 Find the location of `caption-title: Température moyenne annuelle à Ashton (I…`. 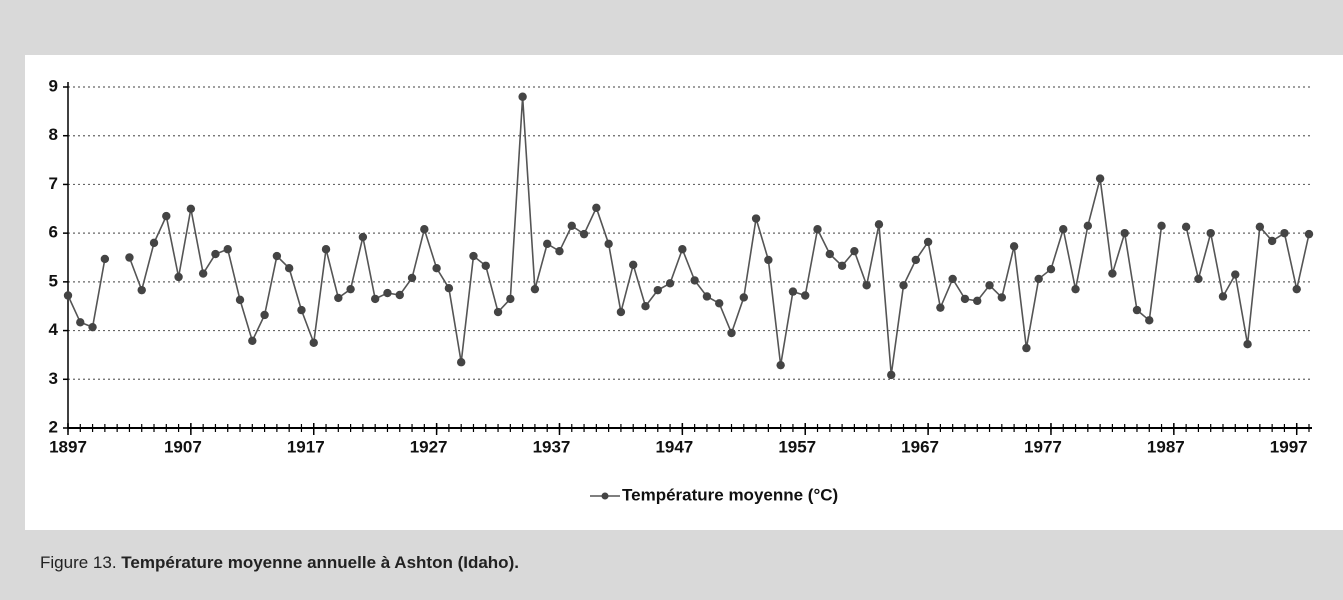

caption-title: Température moyenne annuelle à Ashton (I… is located at coordinates (320, 562).